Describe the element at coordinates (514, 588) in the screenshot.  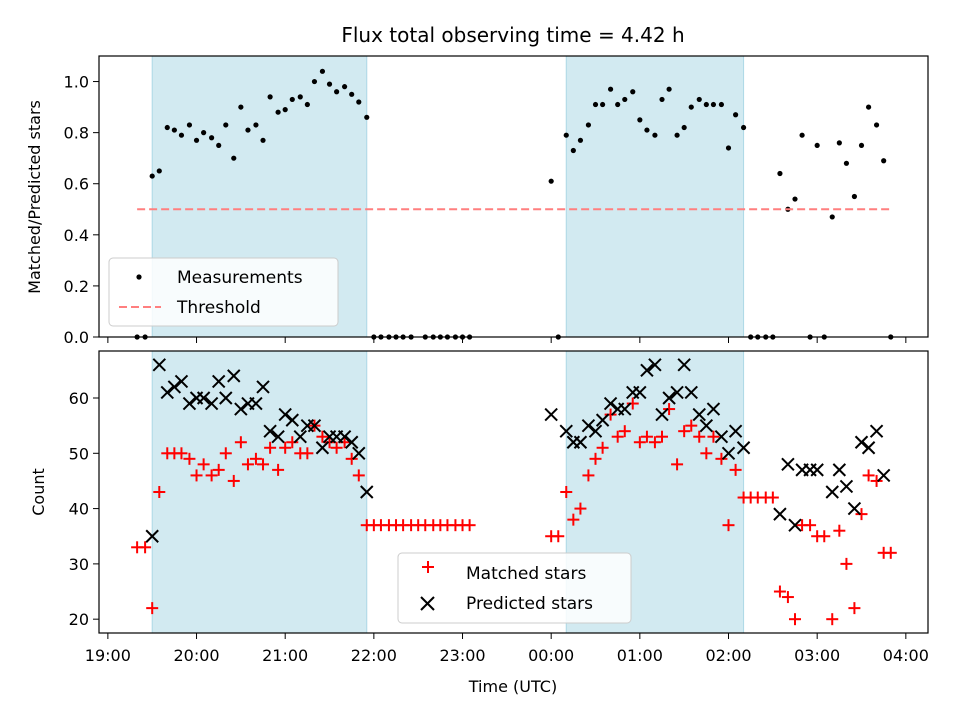
I see `count-legend: Matched stars Predicted stars` at that location.